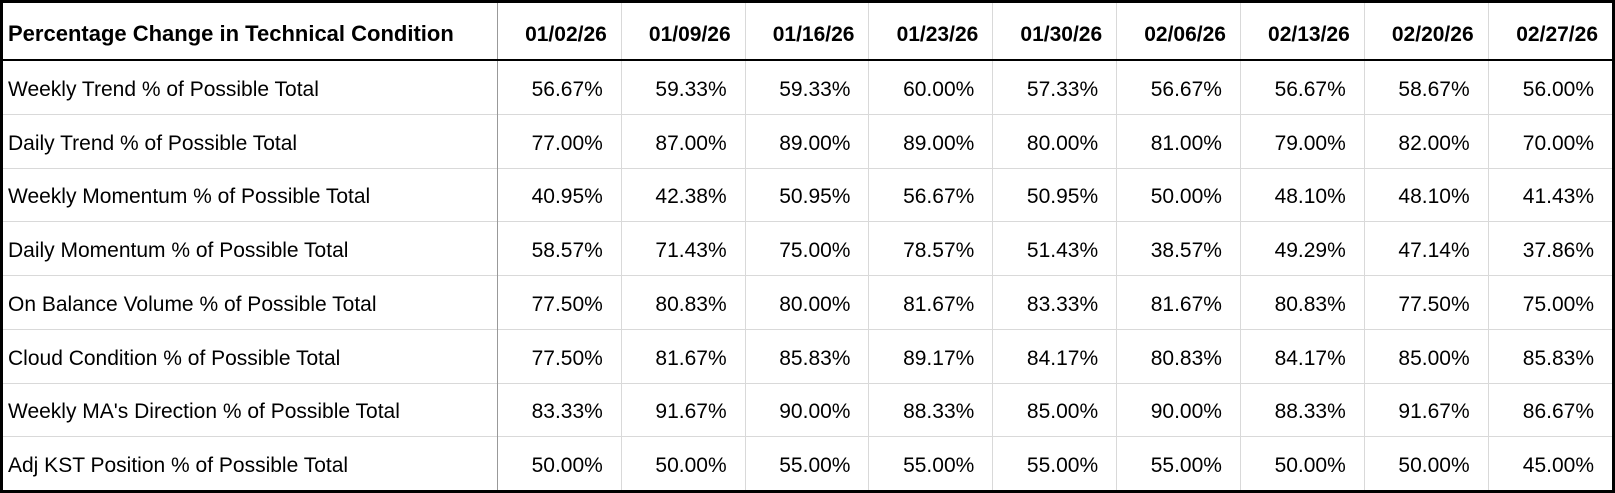 This screenshot has height=493, width=1615. I want to click on row-label: Daily Momentum % of Possible Total, so click(250, 248).